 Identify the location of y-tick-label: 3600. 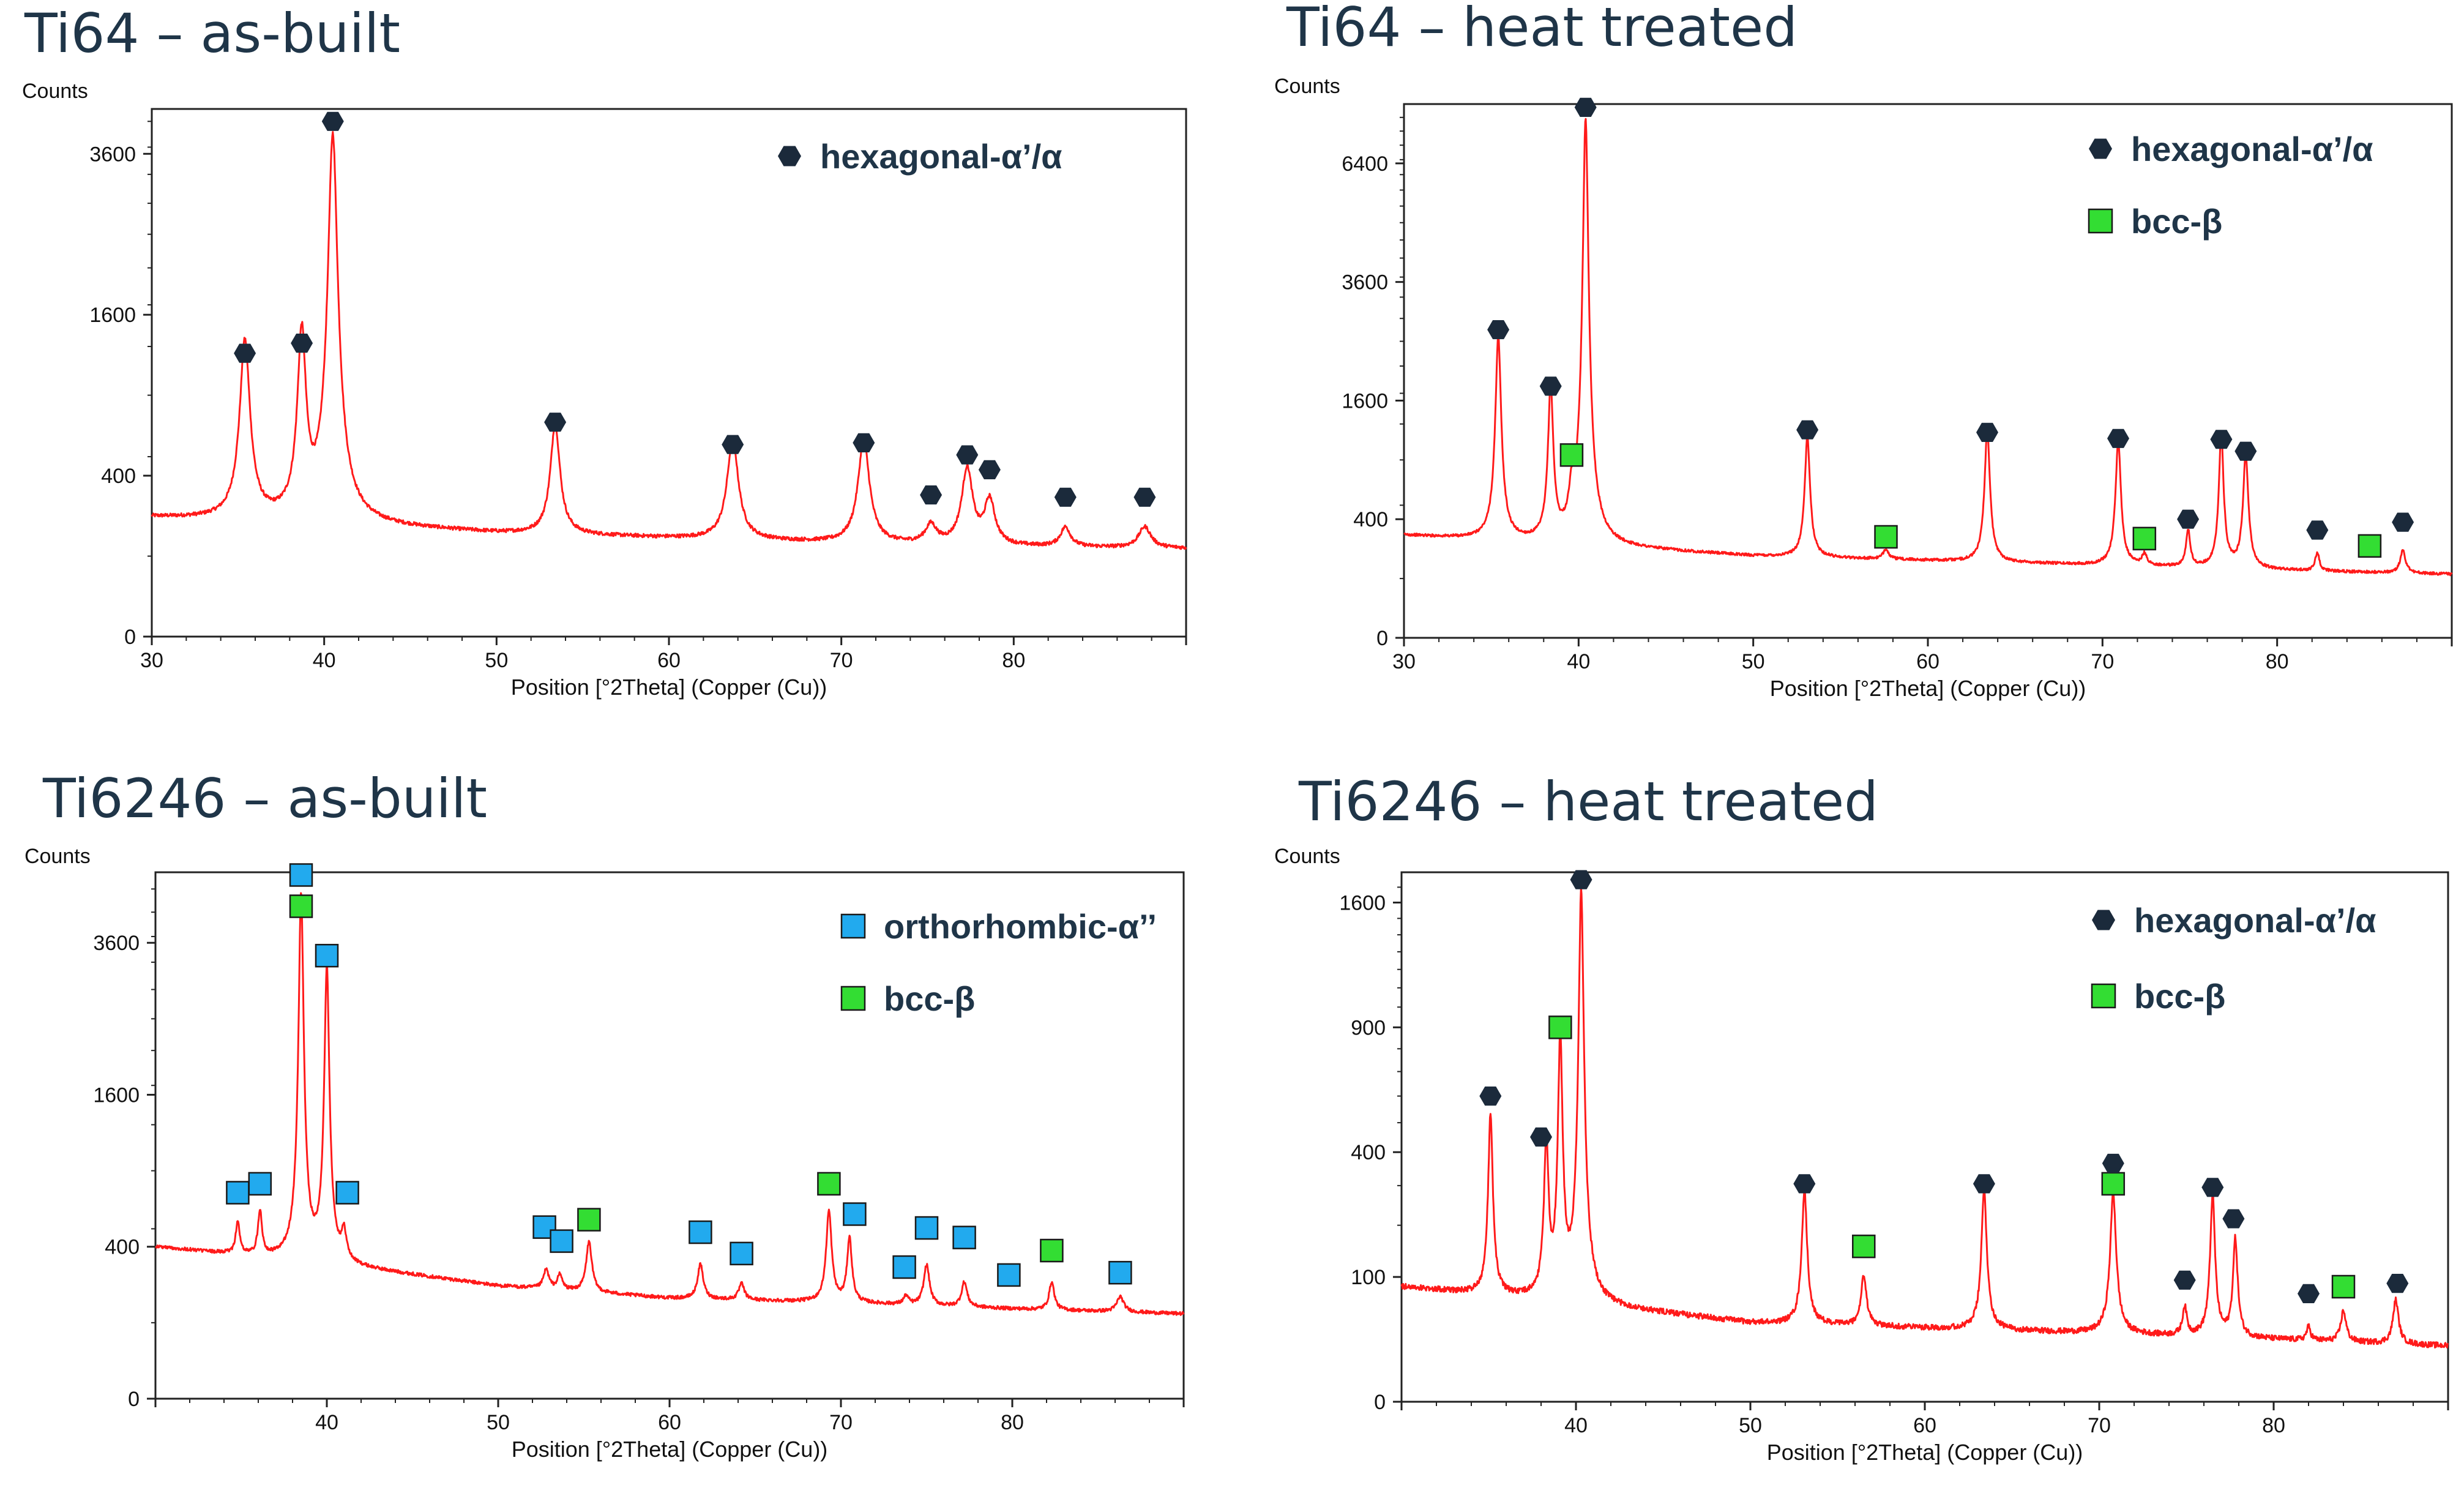
(116, 943).